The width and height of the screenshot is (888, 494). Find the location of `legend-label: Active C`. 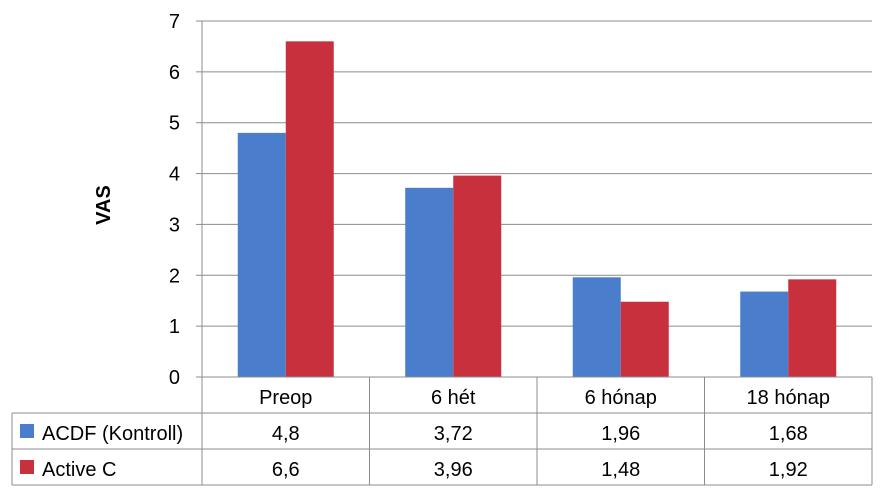

legend-label: Active C is located at coordinates (79, 470).